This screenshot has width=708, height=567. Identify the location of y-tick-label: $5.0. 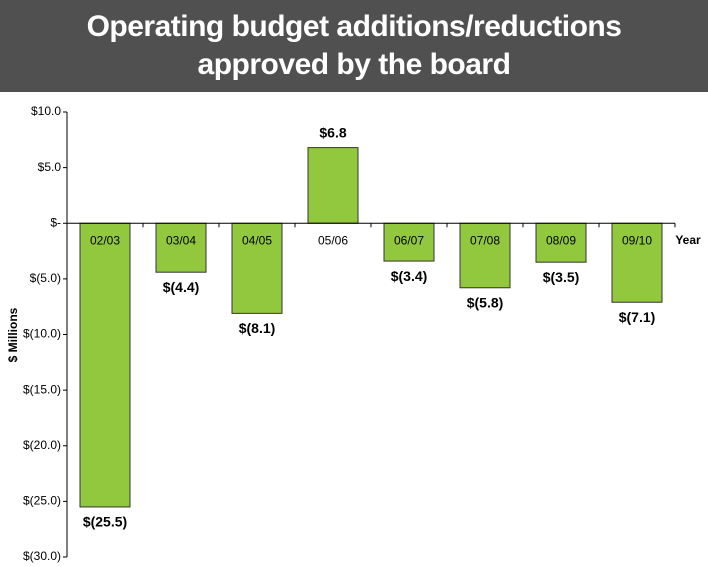
(50, 167).